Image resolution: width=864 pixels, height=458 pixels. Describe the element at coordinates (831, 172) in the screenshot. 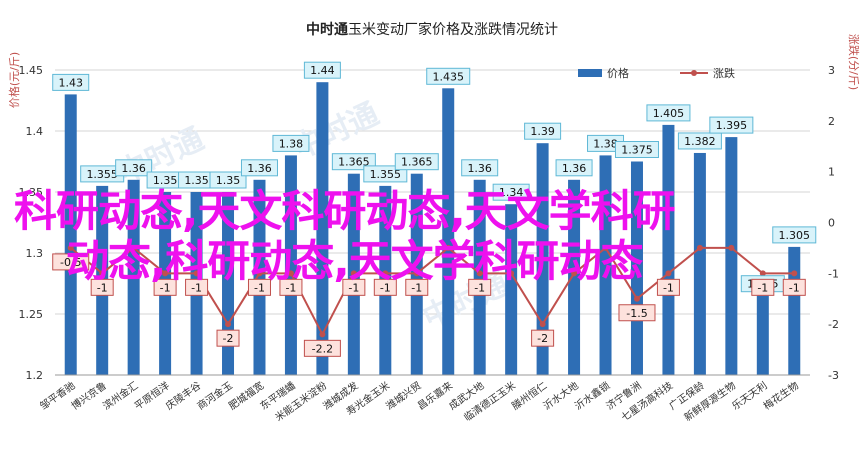

I see `y2-tick-label: 1` at that location.